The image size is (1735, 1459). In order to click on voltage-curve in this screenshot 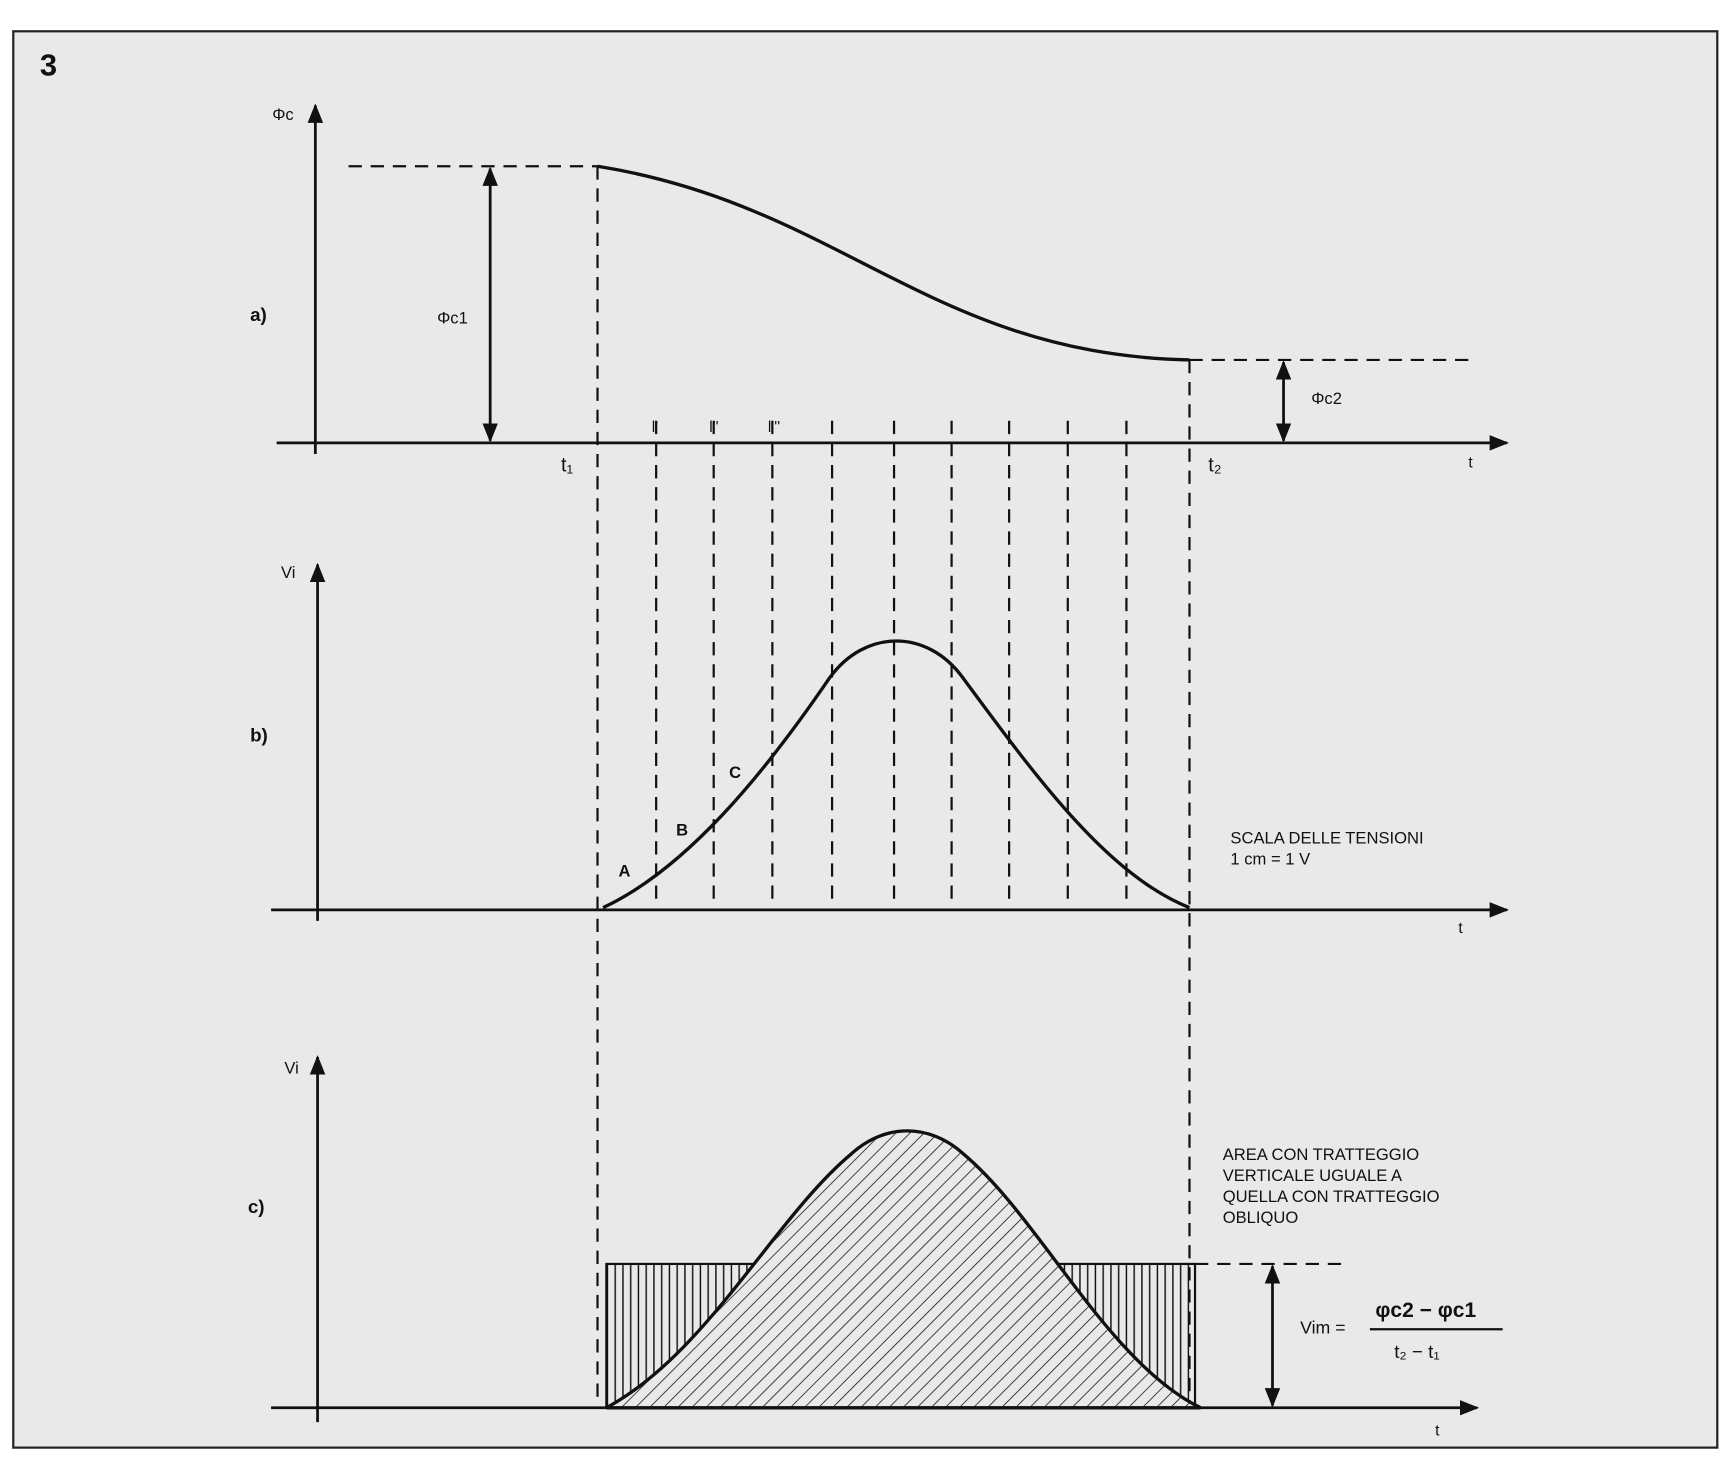, I will do `click(896, 774)`.